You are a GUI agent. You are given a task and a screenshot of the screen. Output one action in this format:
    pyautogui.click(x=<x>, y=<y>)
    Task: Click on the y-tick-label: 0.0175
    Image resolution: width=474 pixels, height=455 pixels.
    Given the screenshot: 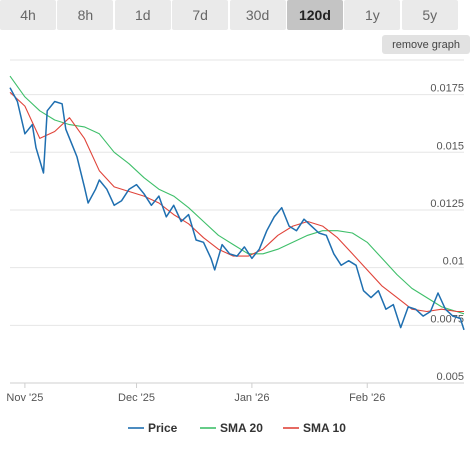 What is the action you would take?
    pyautogui.click(x=447, y=89)
    